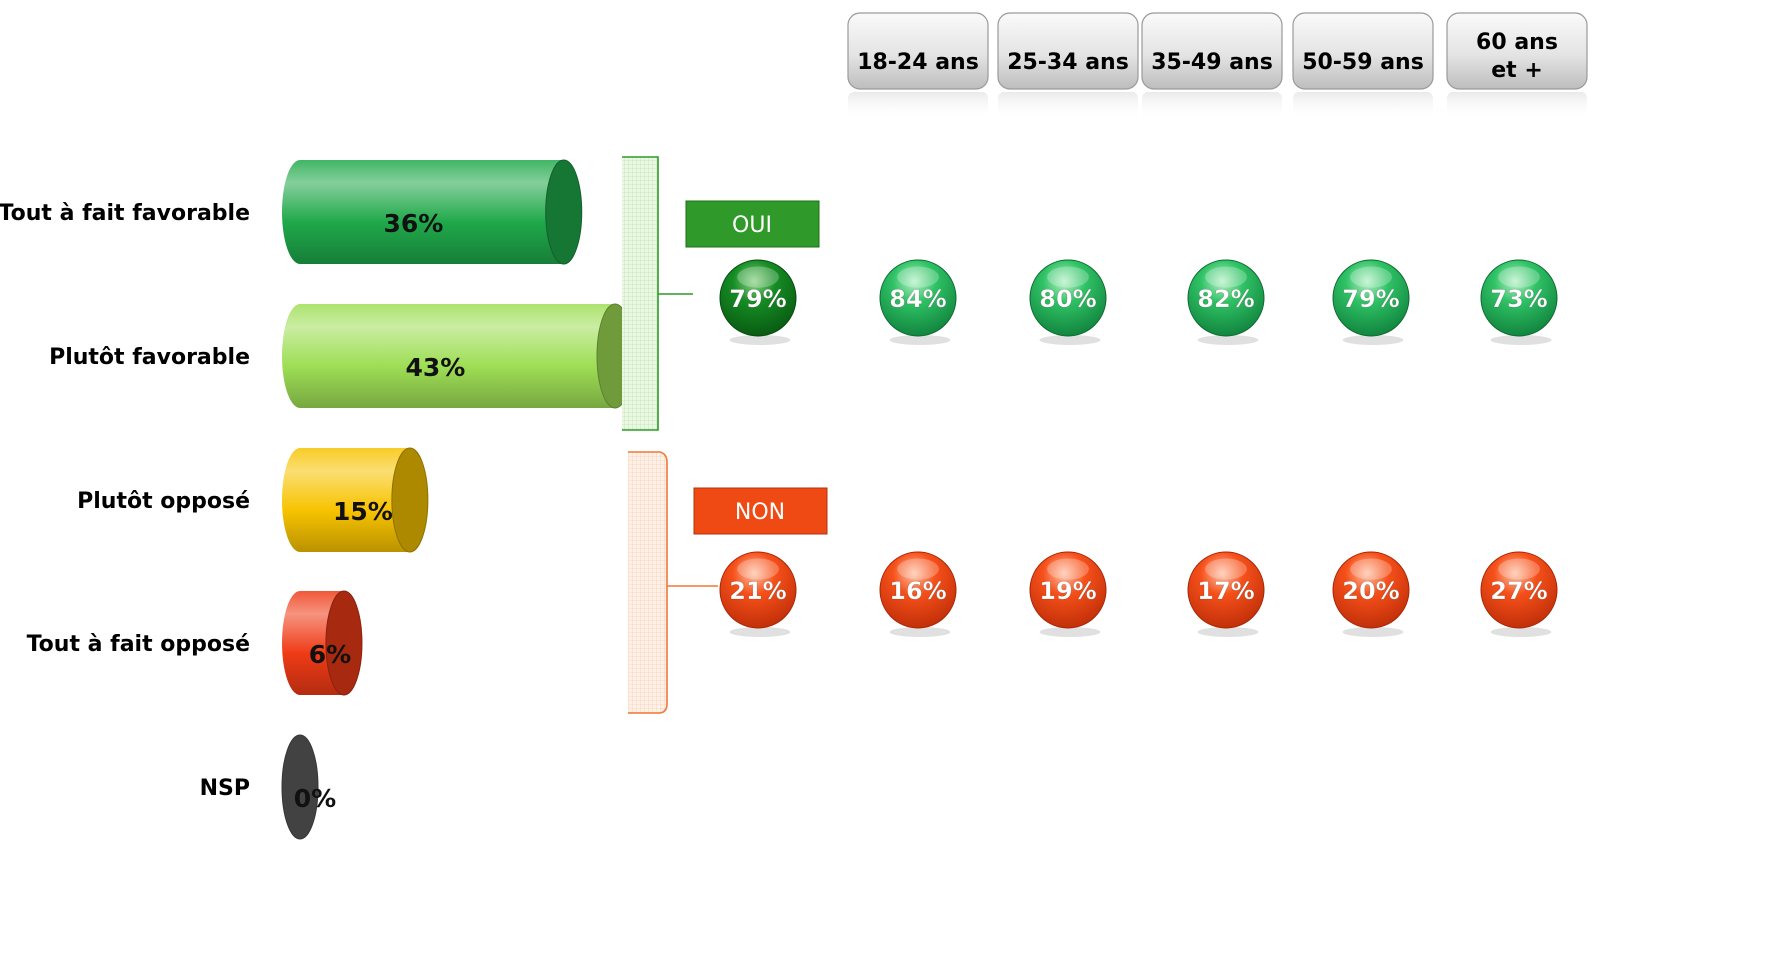  I want to click on oui-ball-25-34-ans-label: 80%, so click(1067, 299).